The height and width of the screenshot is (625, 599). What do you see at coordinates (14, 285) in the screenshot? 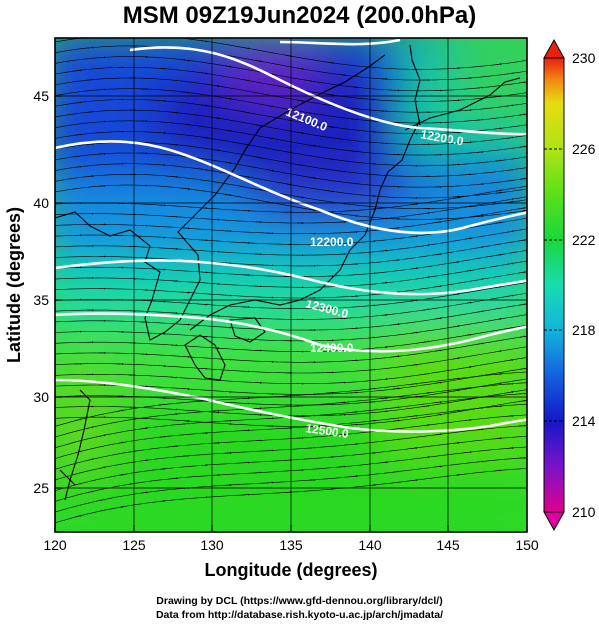
I see `y-axis-title: Latitude (degrees)` at bounding box center [14, 285].